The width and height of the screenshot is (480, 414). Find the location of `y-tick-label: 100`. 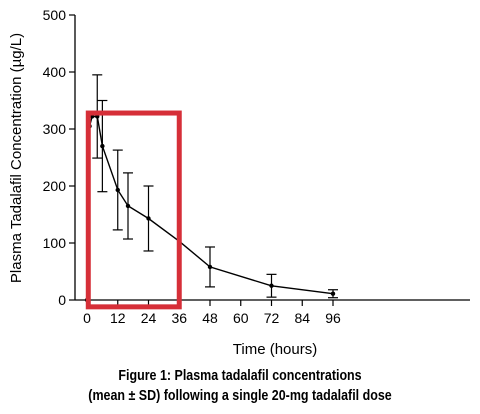

y-tick-label: 100 is located at coordinates (55, 243).